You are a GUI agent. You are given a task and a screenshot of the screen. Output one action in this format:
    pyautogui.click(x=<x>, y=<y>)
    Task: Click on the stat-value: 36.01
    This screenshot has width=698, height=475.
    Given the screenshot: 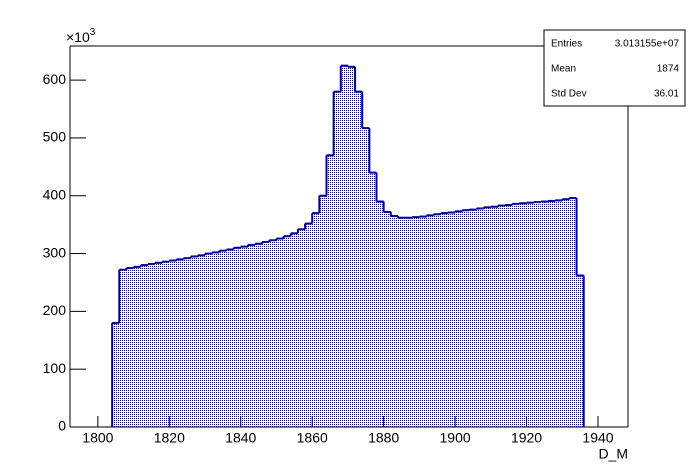 What is the action you would take?
    pyautogui.click(x=666, y=94)
    